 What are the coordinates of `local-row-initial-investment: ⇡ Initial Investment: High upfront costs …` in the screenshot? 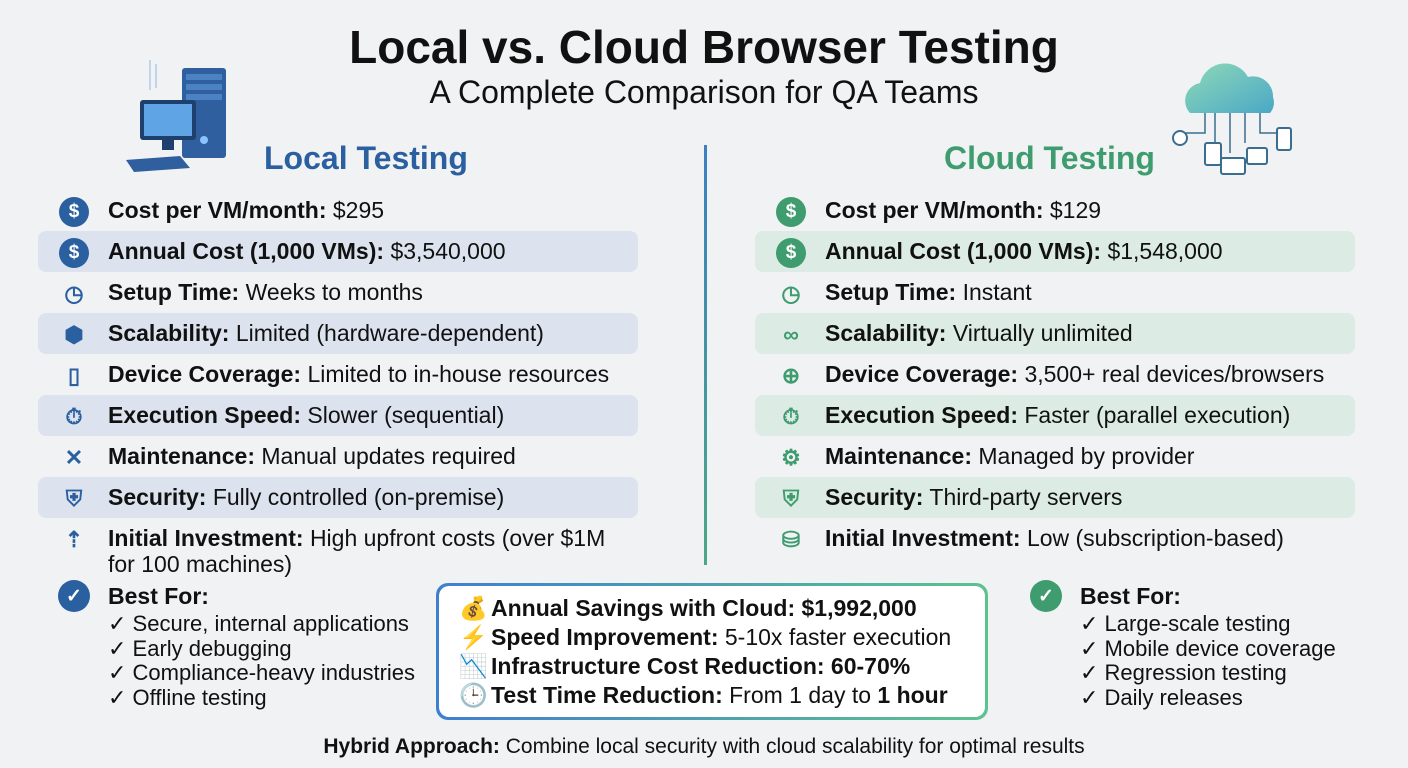 It's located at (338, 549).